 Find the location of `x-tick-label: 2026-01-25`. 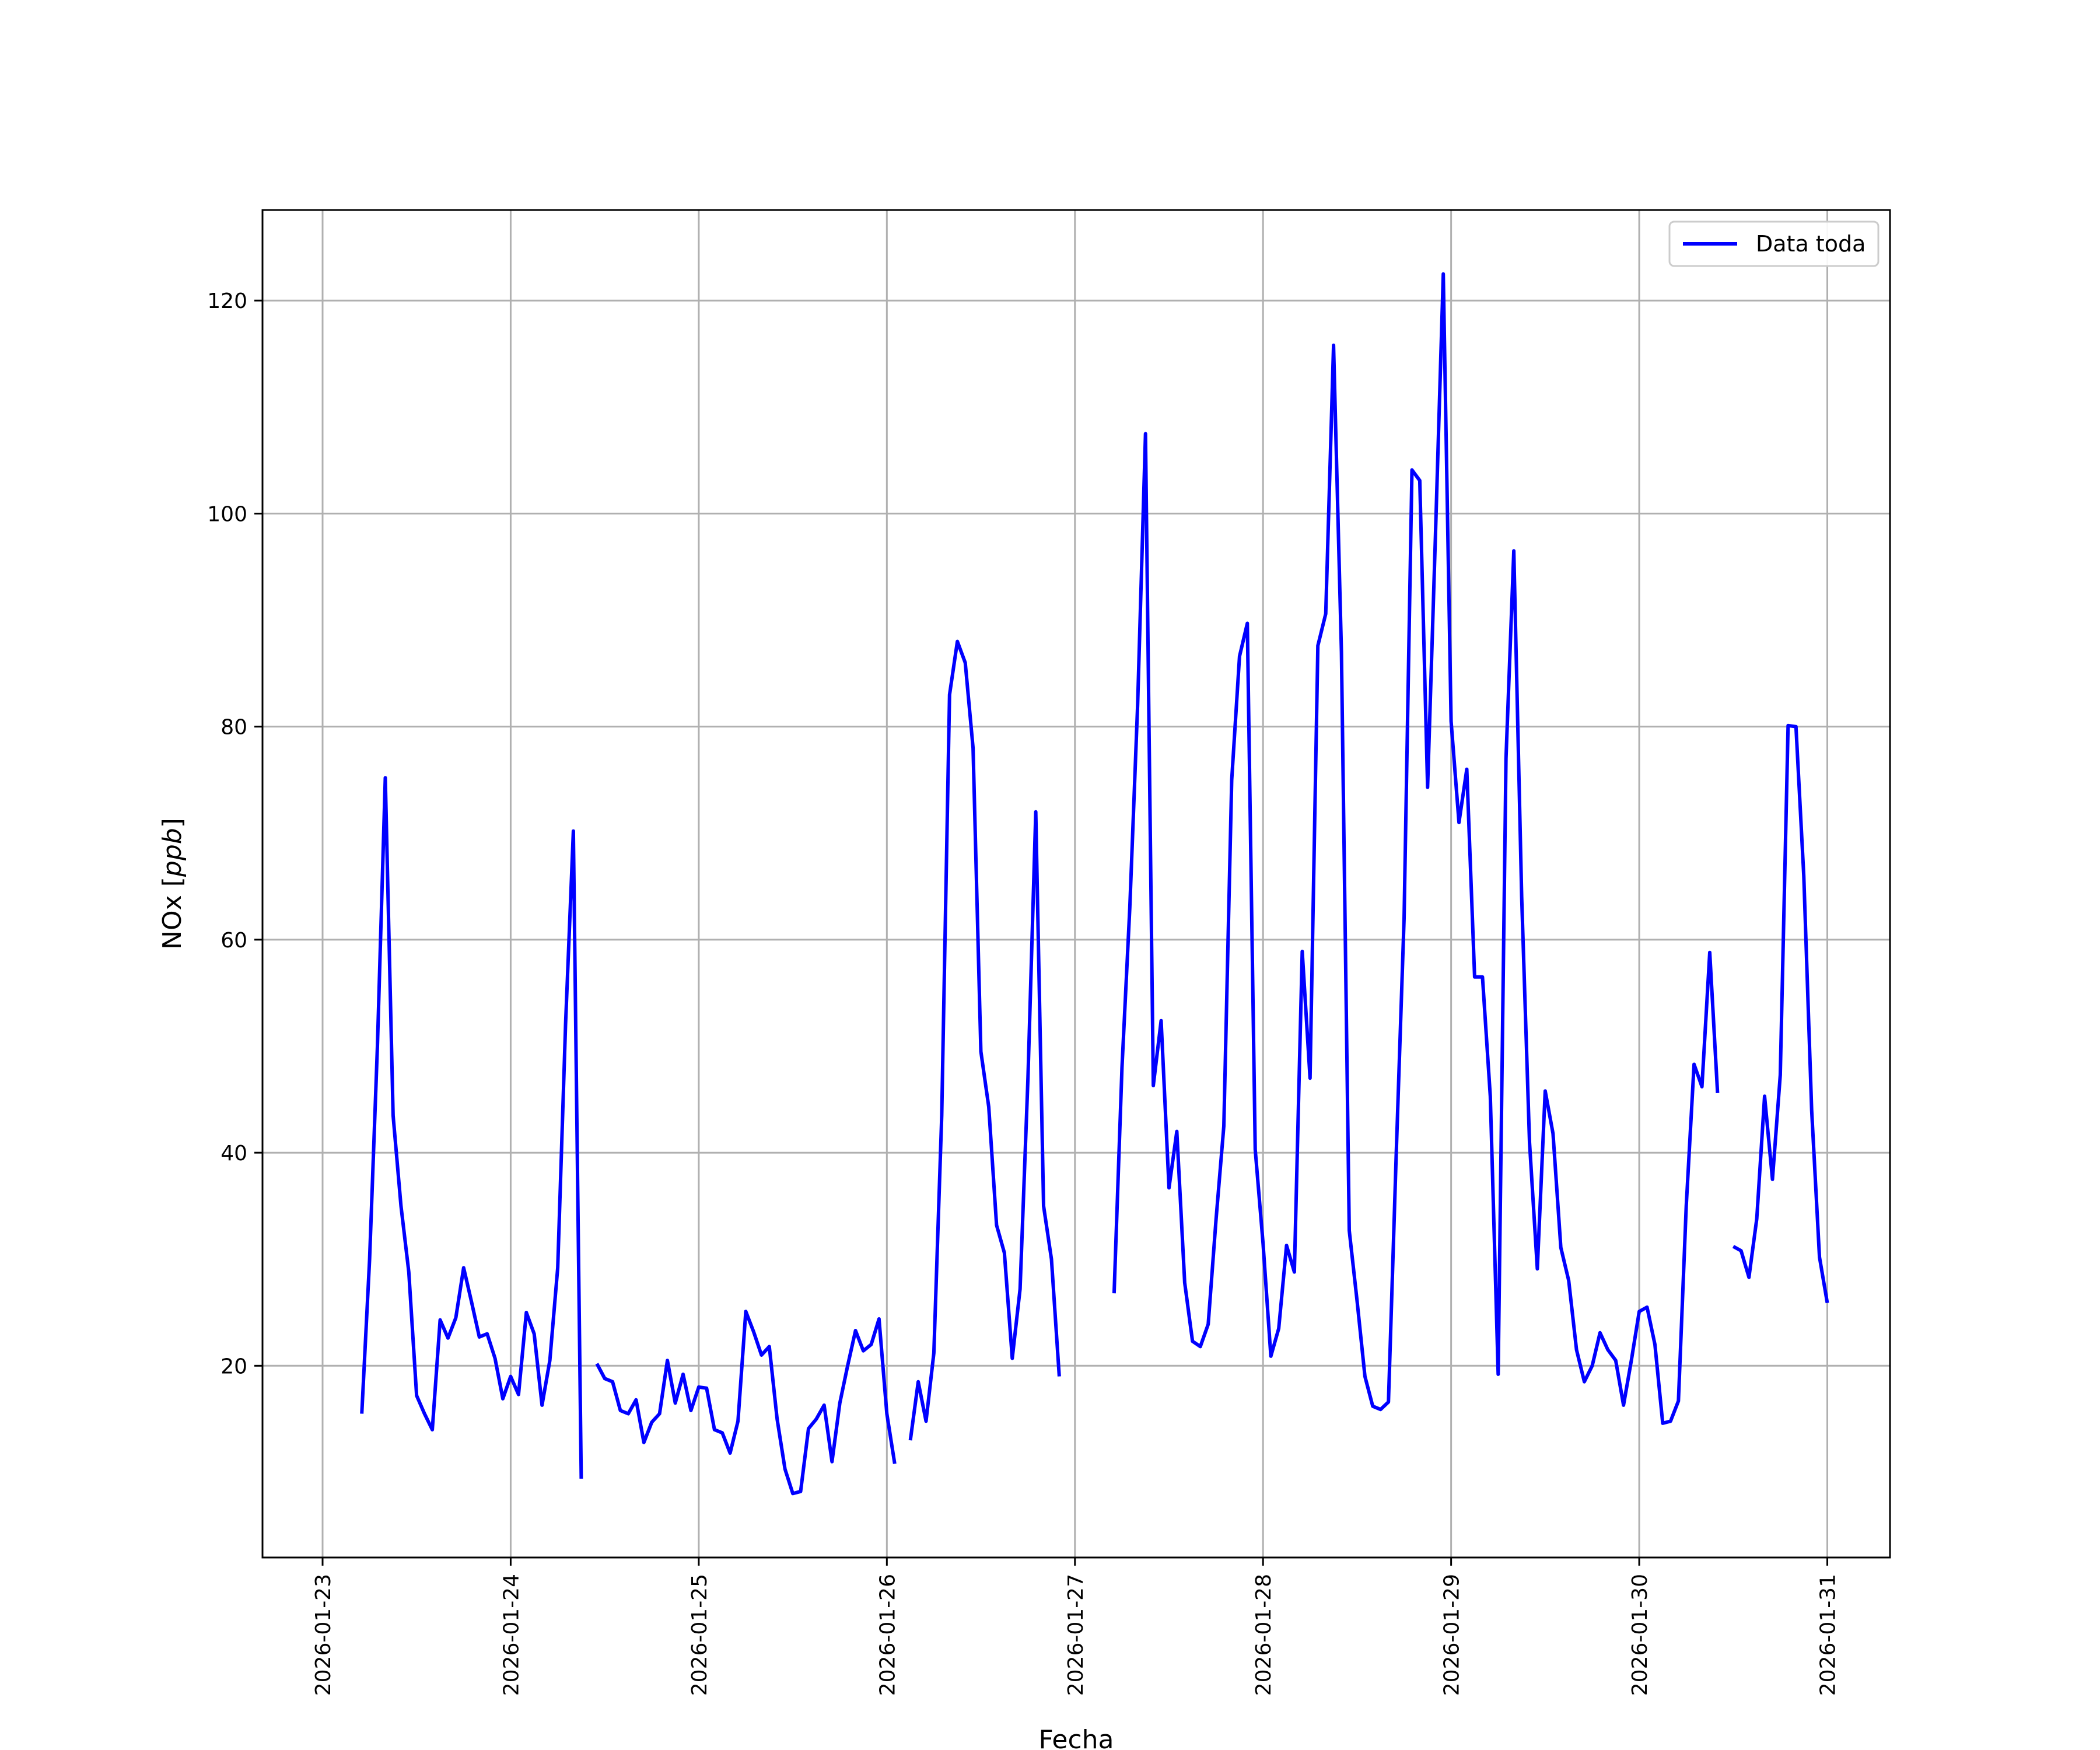

x-tick-label: 2026-01-25 is located at coordinates (700, 1635).